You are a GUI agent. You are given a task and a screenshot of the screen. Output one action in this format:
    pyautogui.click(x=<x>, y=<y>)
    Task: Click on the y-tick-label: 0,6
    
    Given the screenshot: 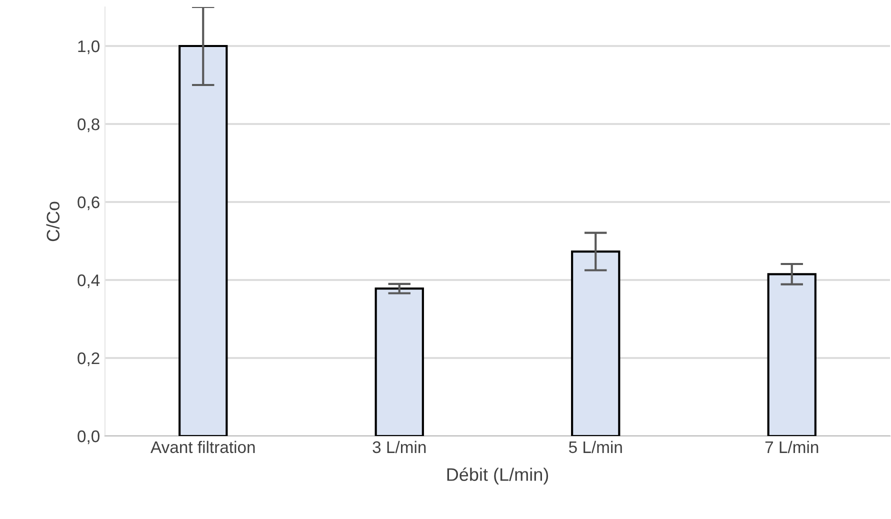 What is the action you would take?
    pyautogui.click(x=89, y=203)
    